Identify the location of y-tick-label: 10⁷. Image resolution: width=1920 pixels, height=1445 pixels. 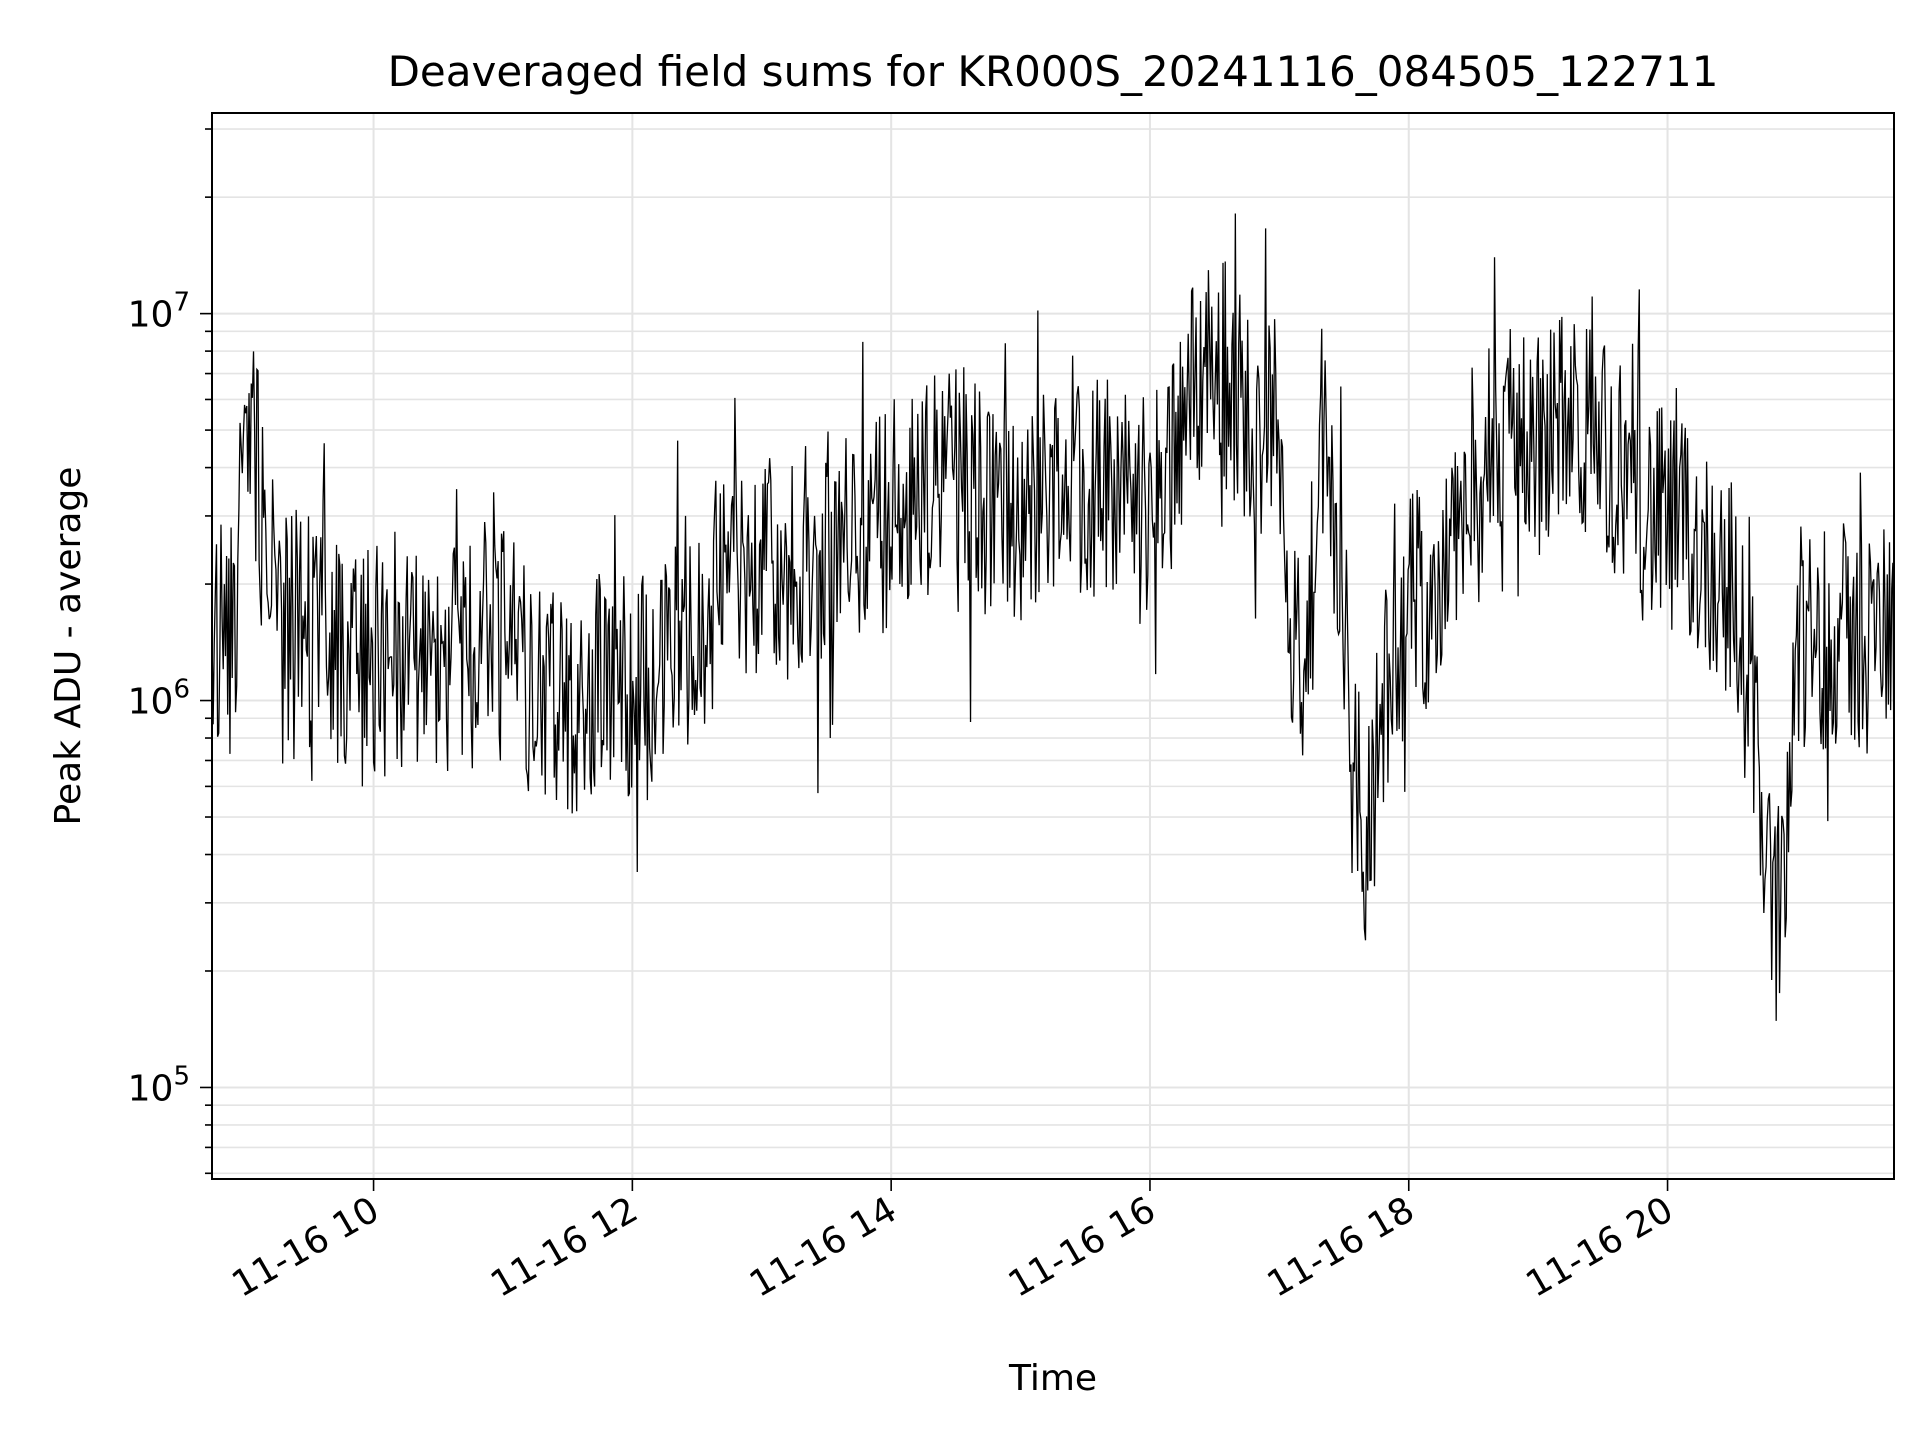
(159, 312).